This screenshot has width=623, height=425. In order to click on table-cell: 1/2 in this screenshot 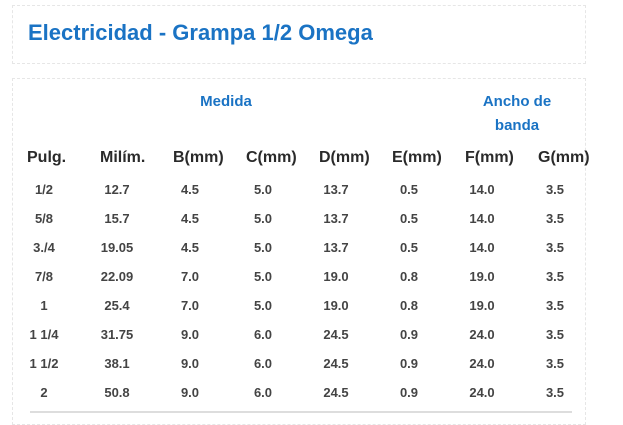, I will do `click(44, 189)`.